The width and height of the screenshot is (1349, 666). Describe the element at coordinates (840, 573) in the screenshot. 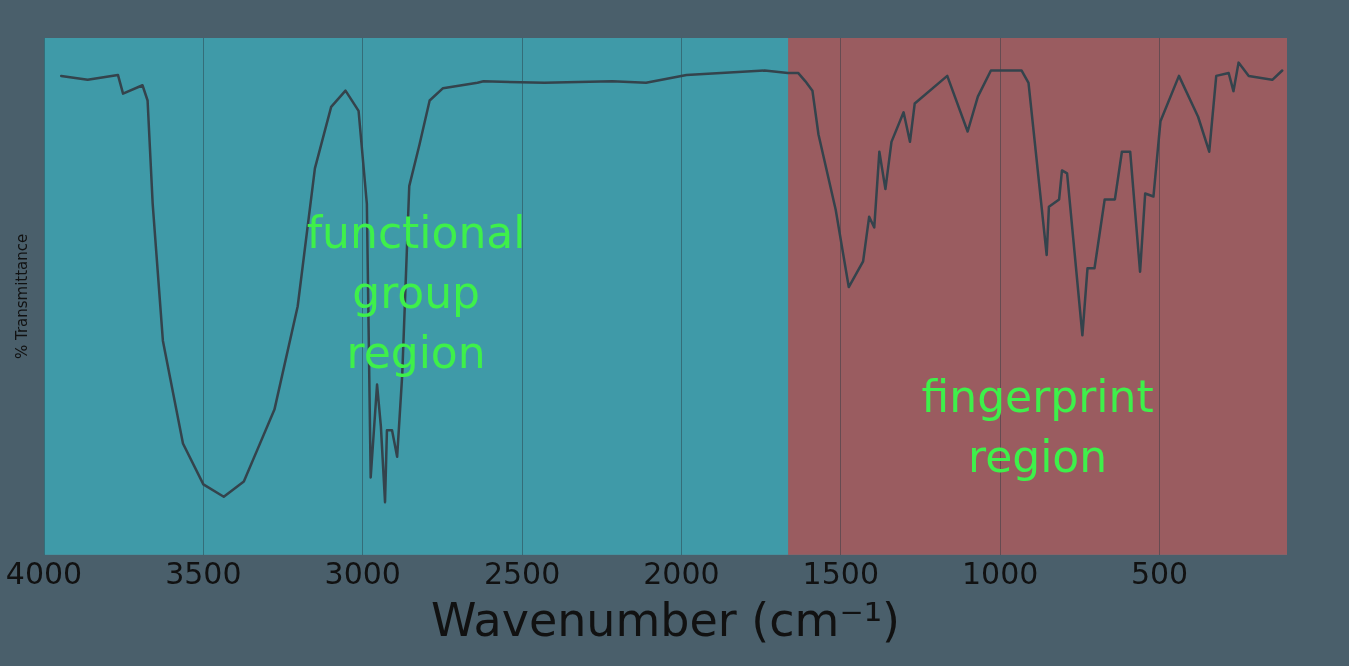

I see `x-tick-label: 1500` at that location.